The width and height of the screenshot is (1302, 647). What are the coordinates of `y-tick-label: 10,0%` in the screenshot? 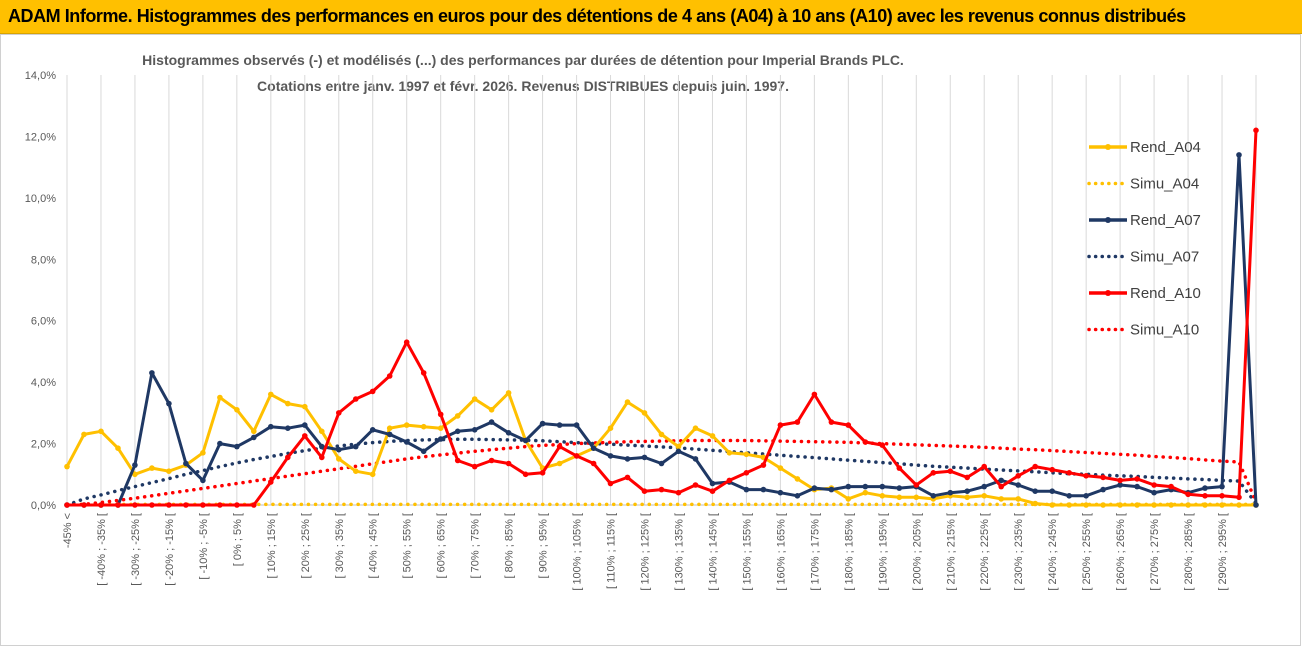 It's located at (40, 199).